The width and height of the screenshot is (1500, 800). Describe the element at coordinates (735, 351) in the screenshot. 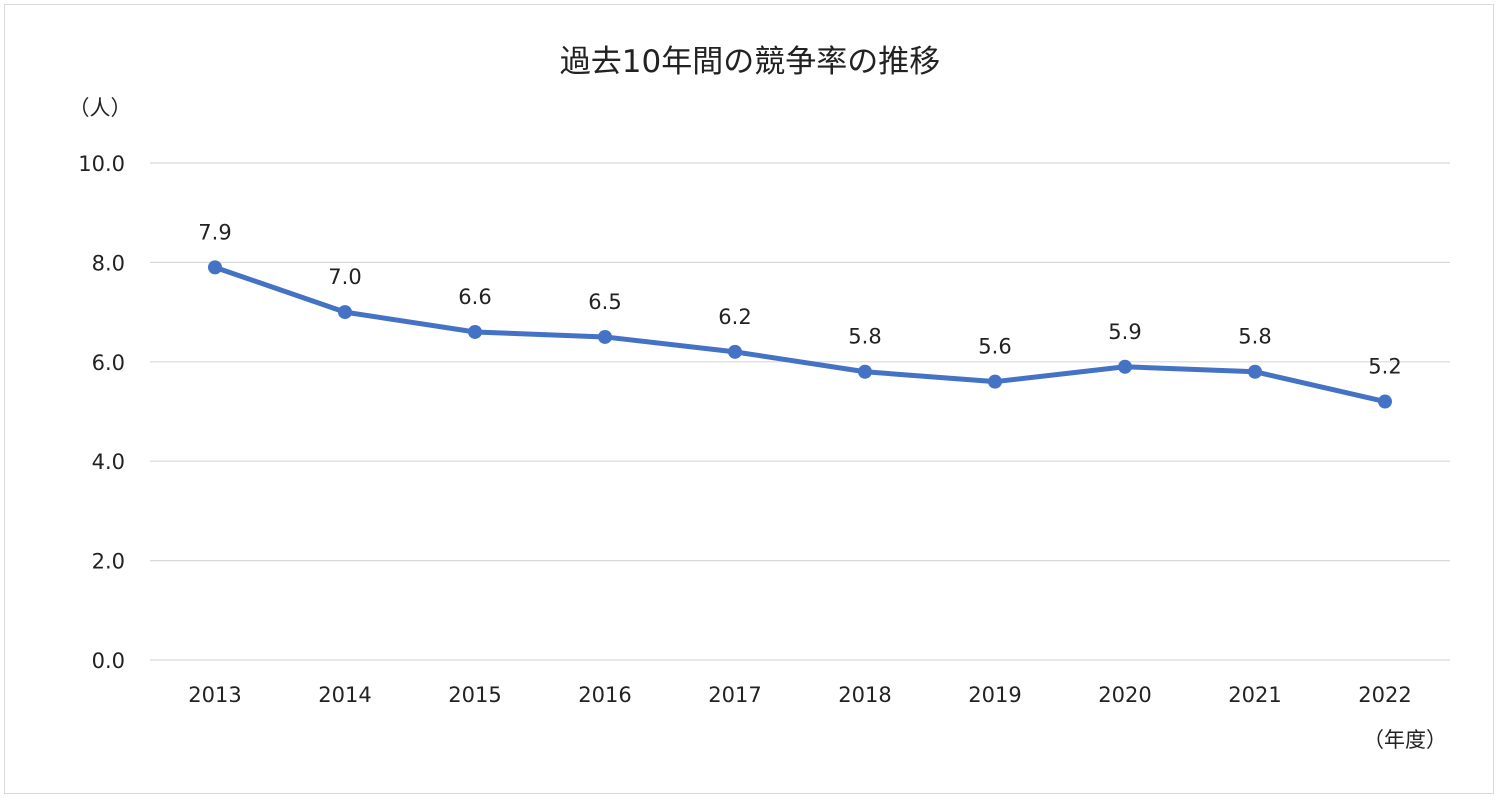

I see `data-point-2017` at that location.